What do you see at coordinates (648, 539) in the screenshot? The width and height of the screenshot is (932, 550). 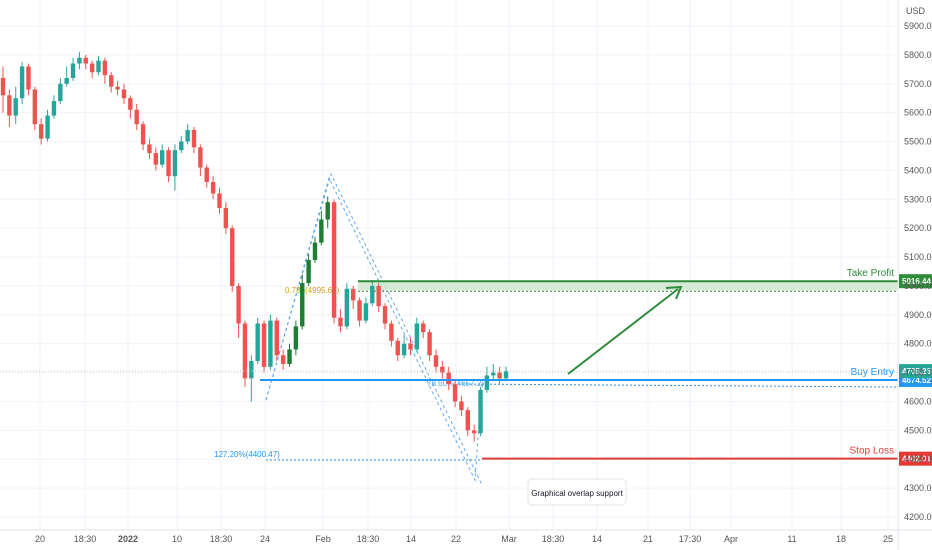 I see `time-tick-label: 21` at bounding box center [648, 539].